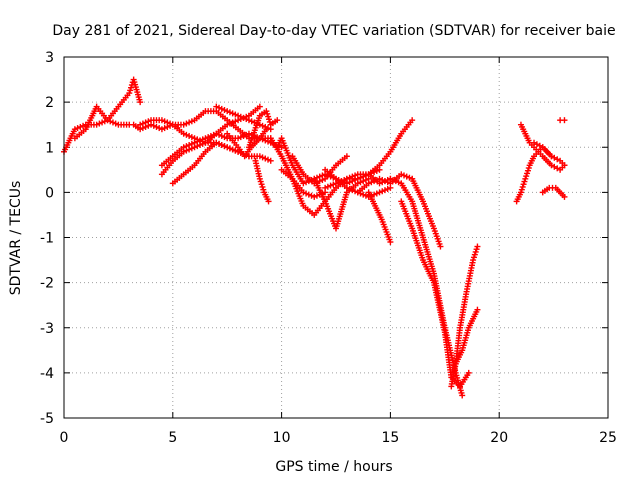 This screenshot has width=640, height=480. What do you see at coordinates (47, 239) in the screenshot?
I see `y-tick-label: -1` at bounding box center [47, 239].